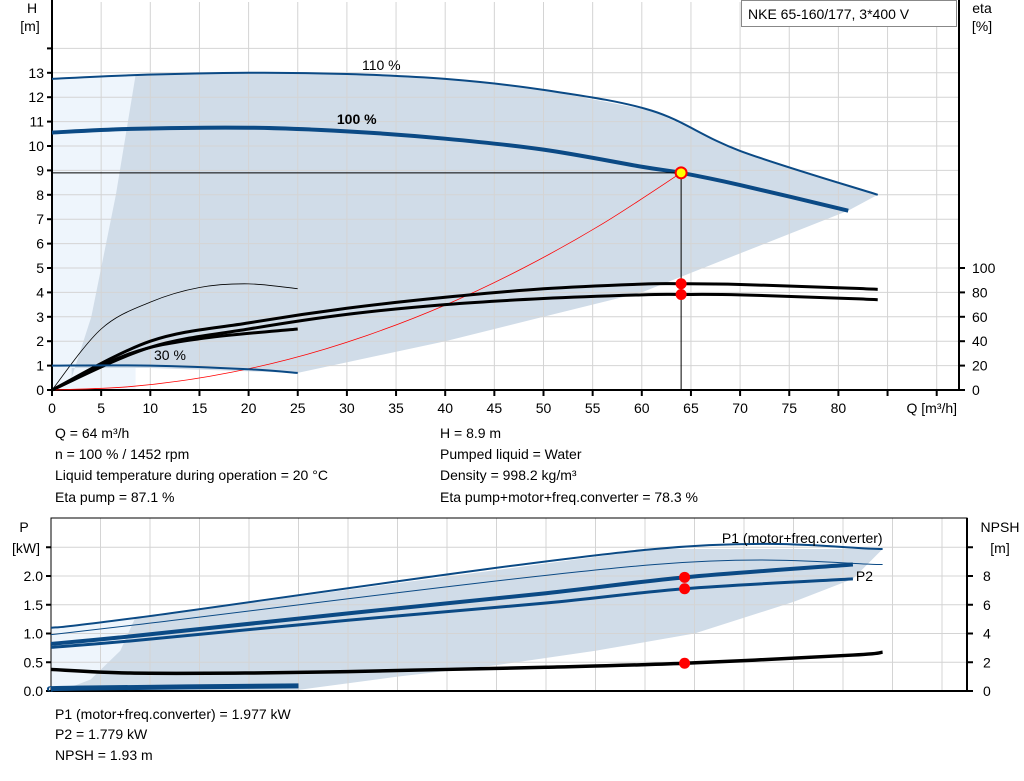 The image size is (1024, 781). I want to click on y-tick-label-right: 4, so click(987, 634).